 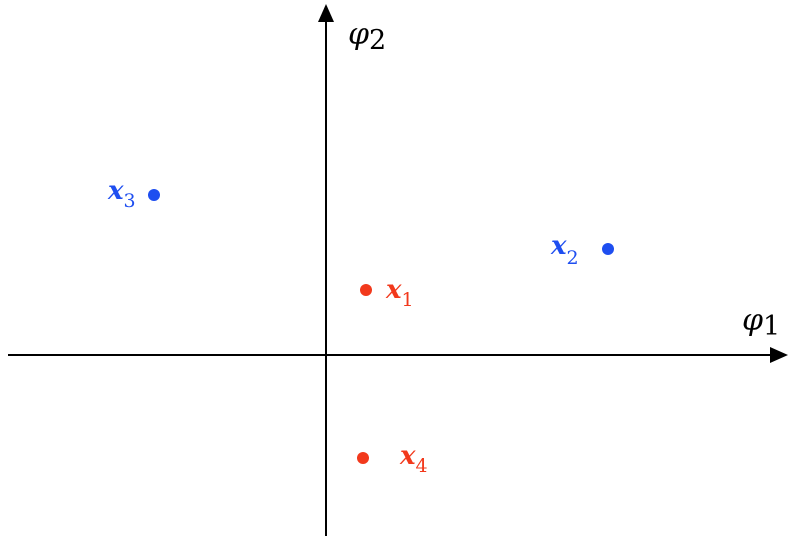 I want to click on point-x3-label: x3, so click(x=121, y=194).